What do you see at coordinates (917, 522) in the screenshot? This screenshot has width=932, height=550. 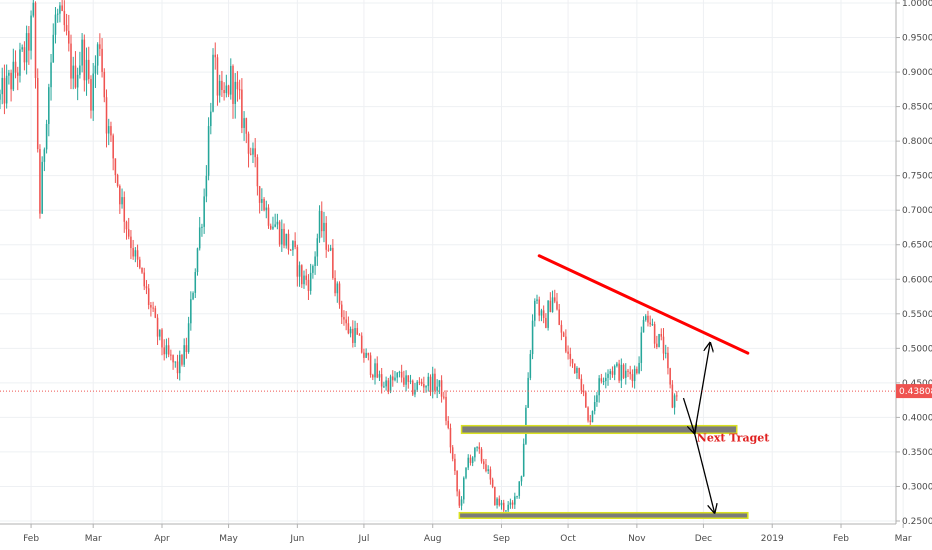 I see `y-tick-label: 0.25000` at bounding box center [917, 522].